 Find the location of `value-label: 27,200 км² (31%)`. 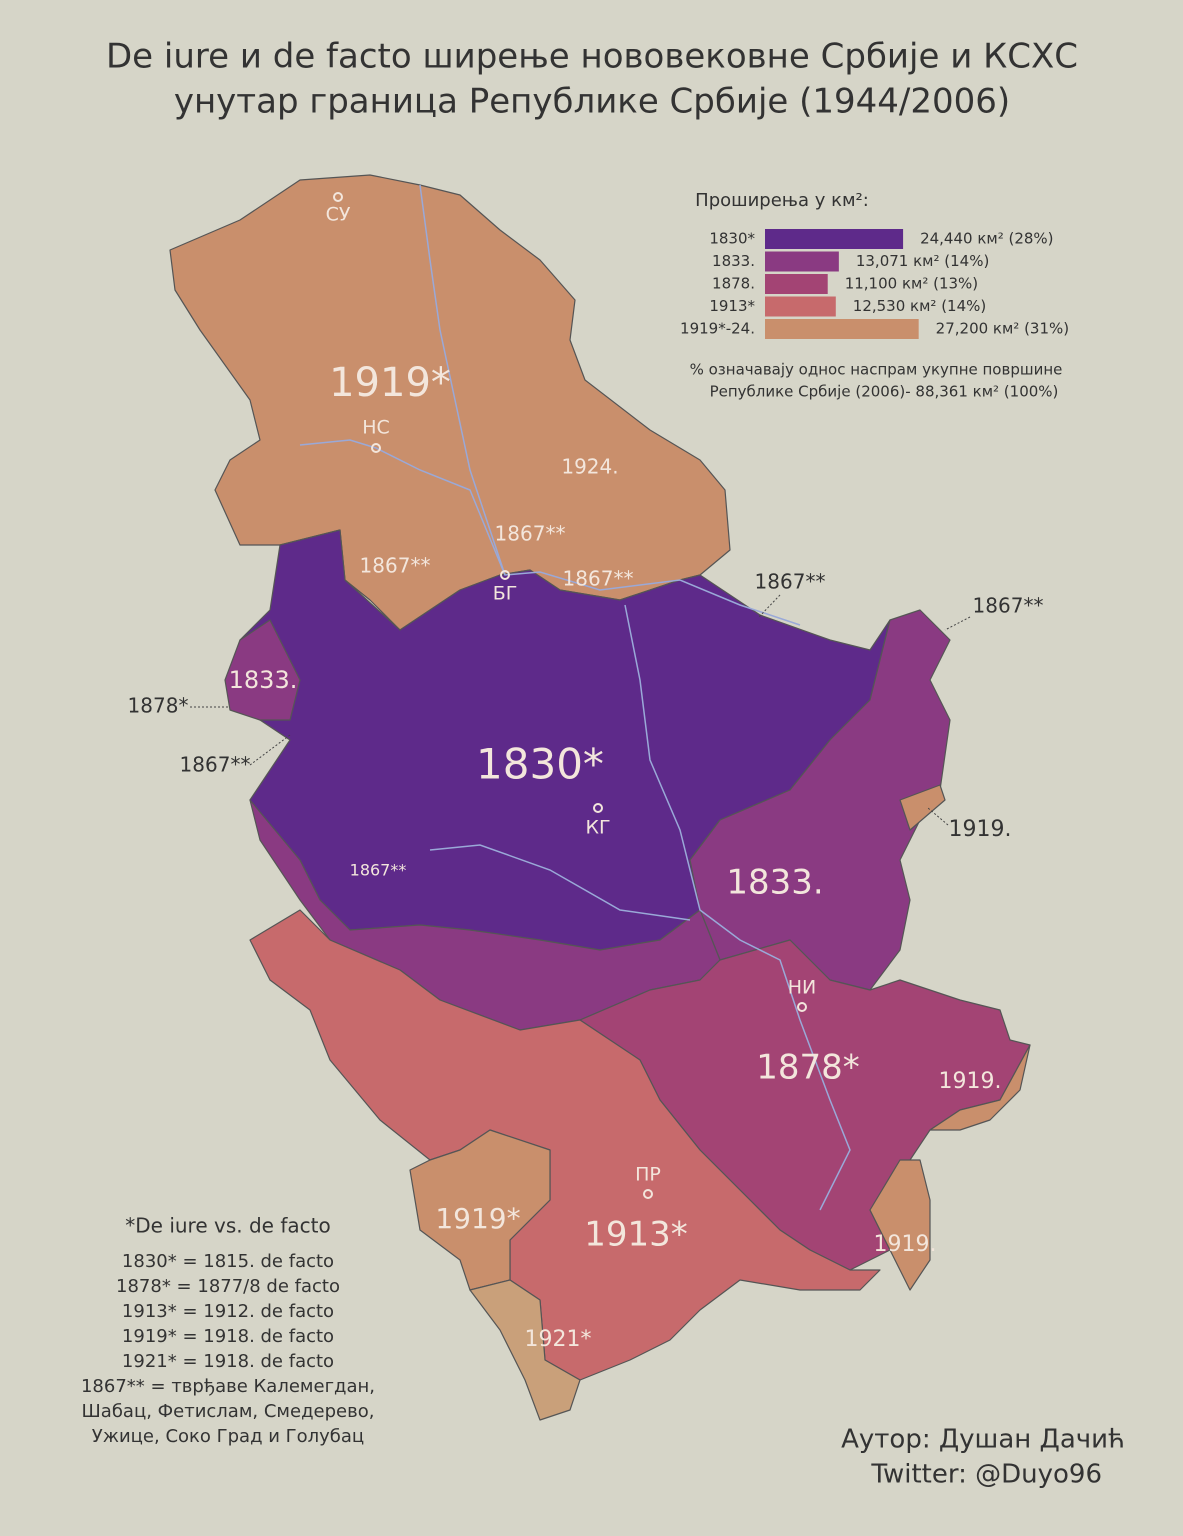

value-label: 27,200 км² (31%) is located at coordinates (1002, 329).